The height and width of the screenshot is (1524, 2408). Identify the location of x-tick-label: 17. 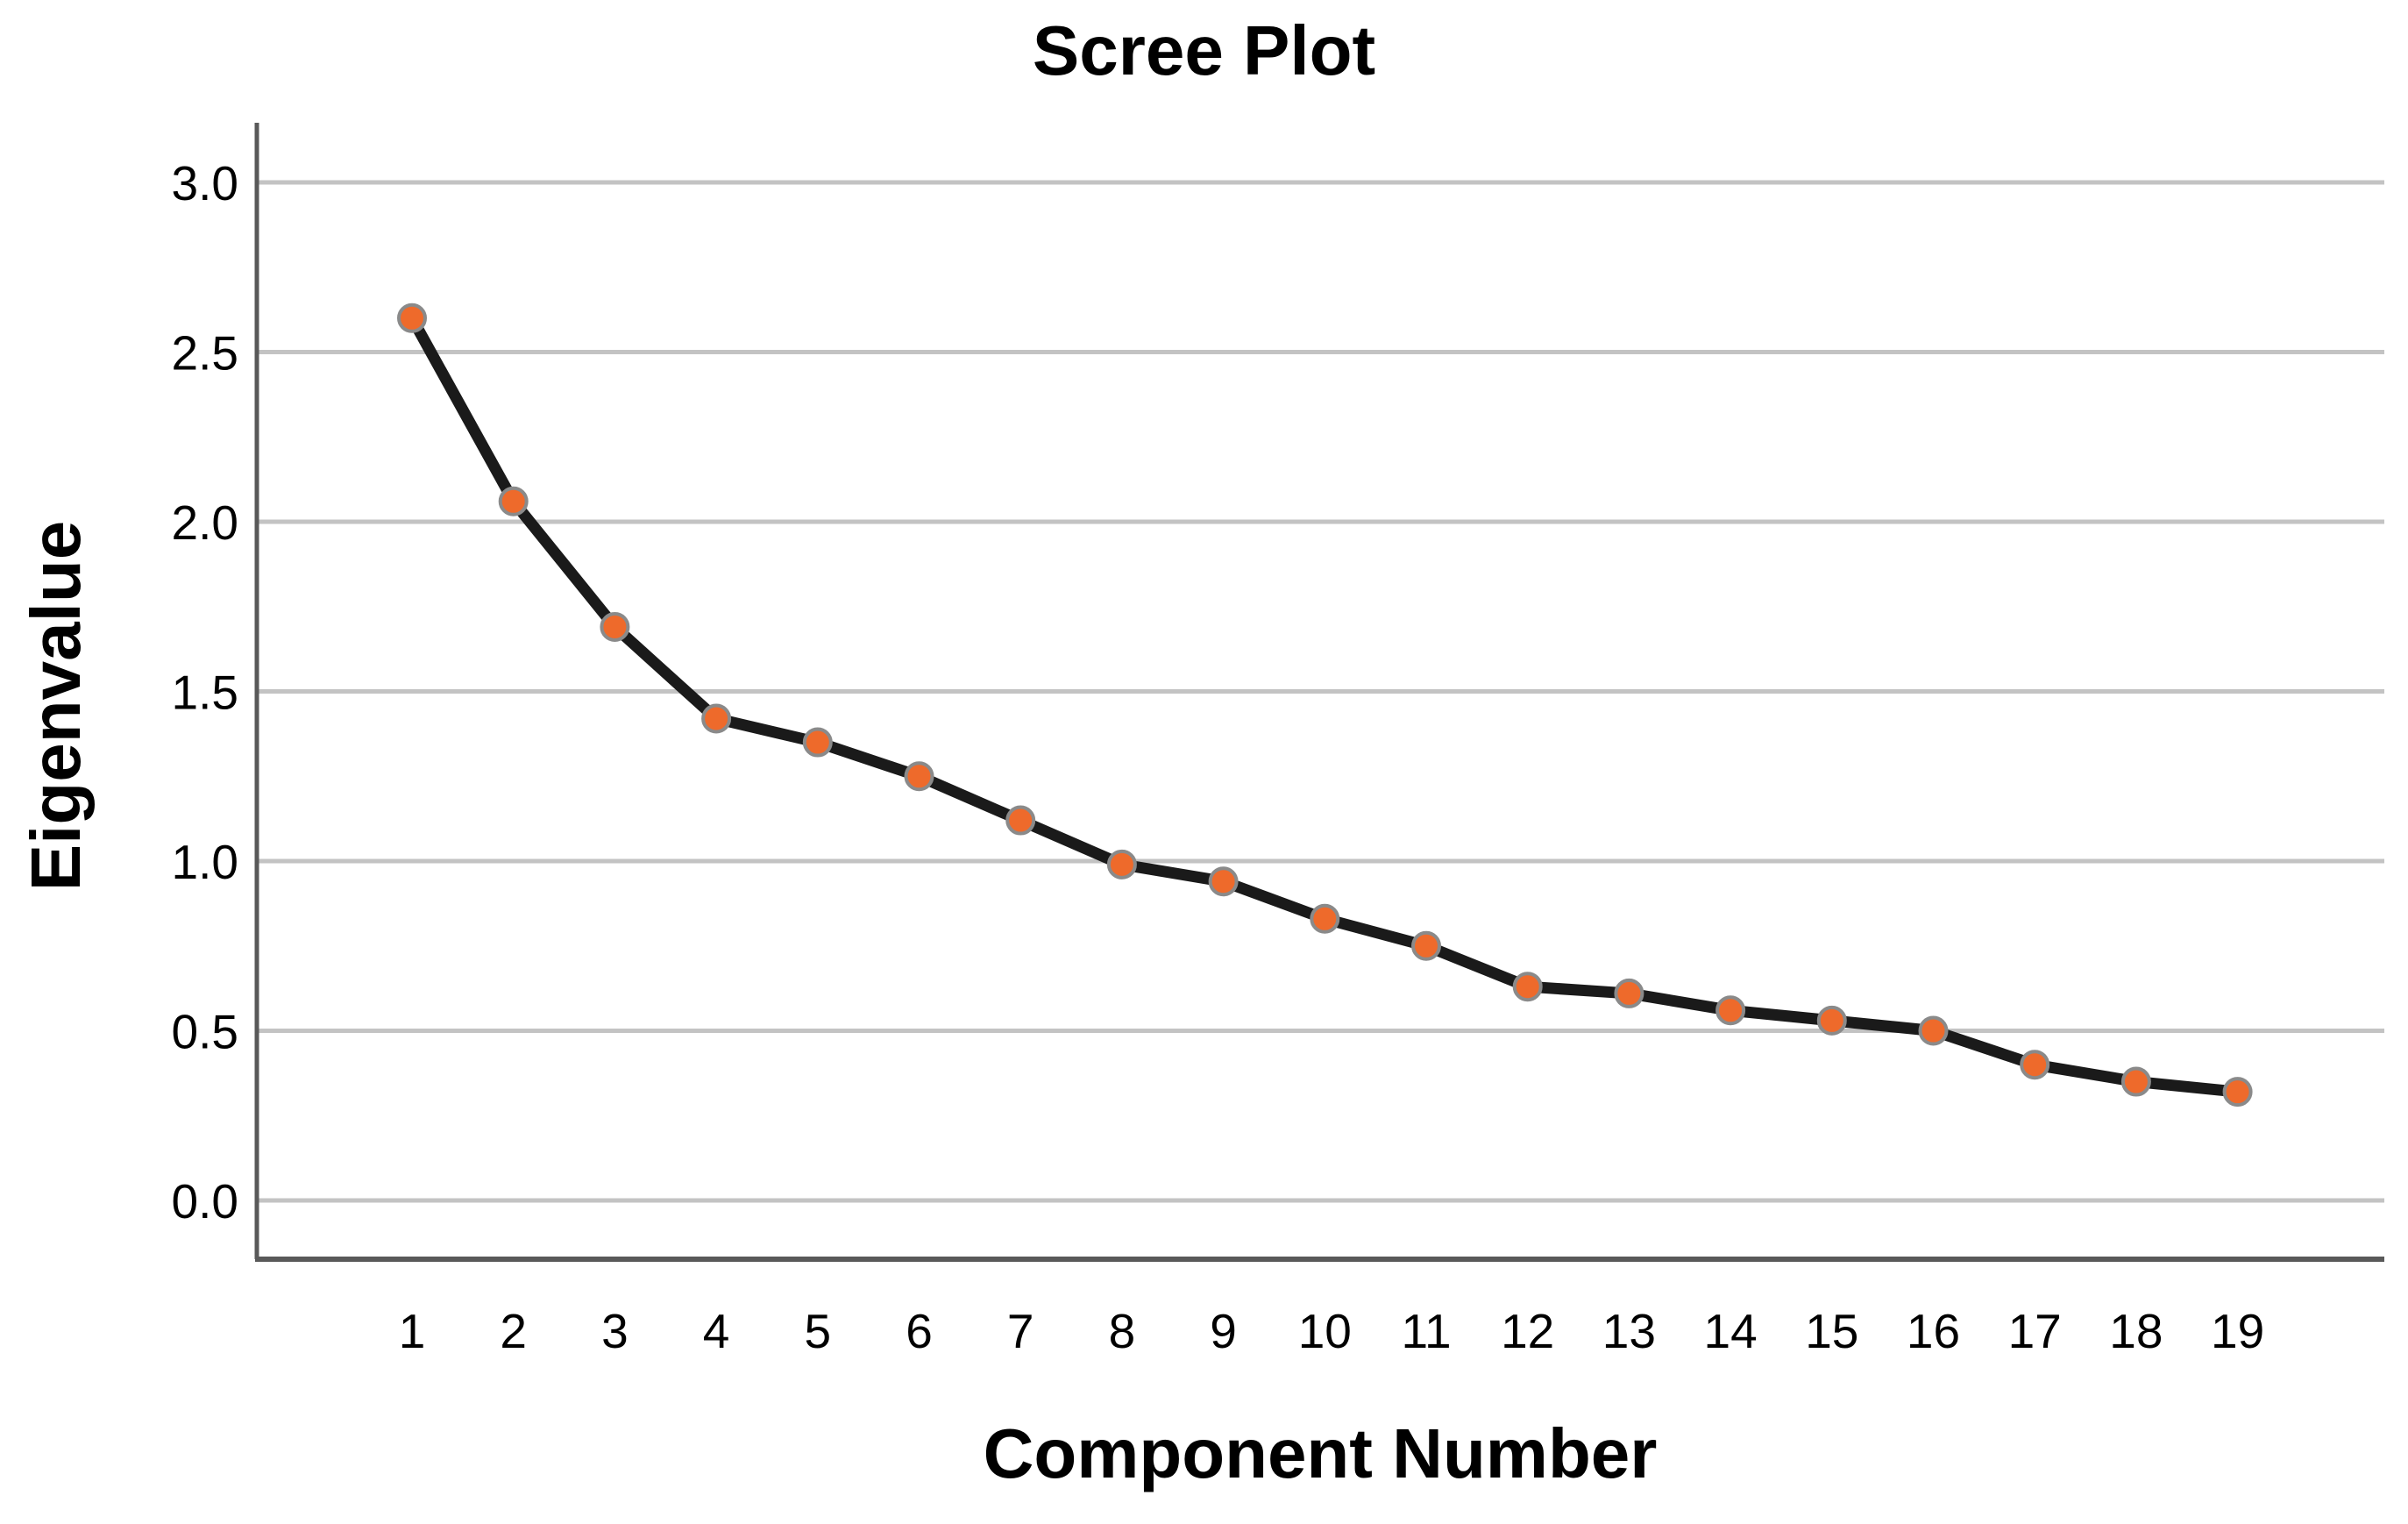
(2035, 1331).